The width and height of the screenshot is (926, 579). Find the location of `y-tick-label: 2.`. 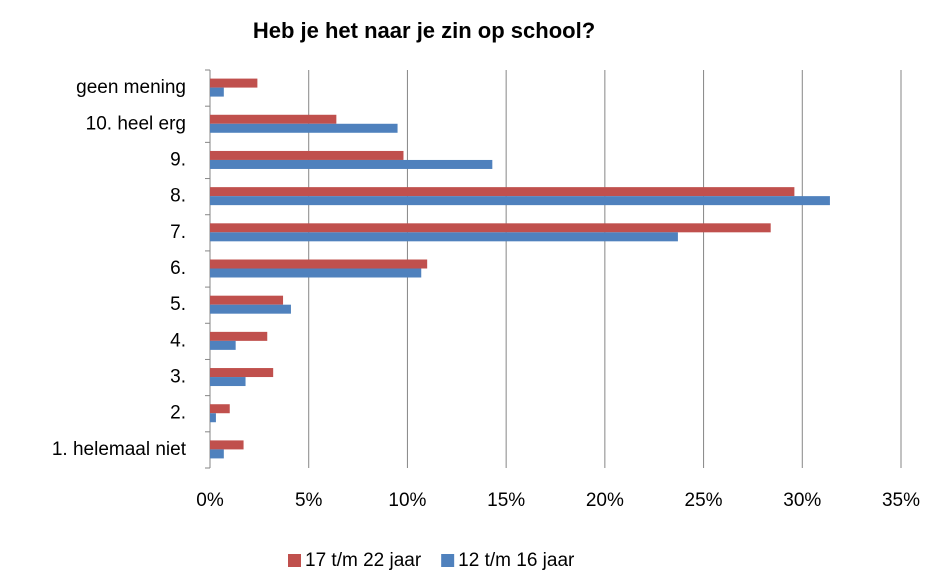

y-tick-label: 2. is located at coordinates (178, 413).